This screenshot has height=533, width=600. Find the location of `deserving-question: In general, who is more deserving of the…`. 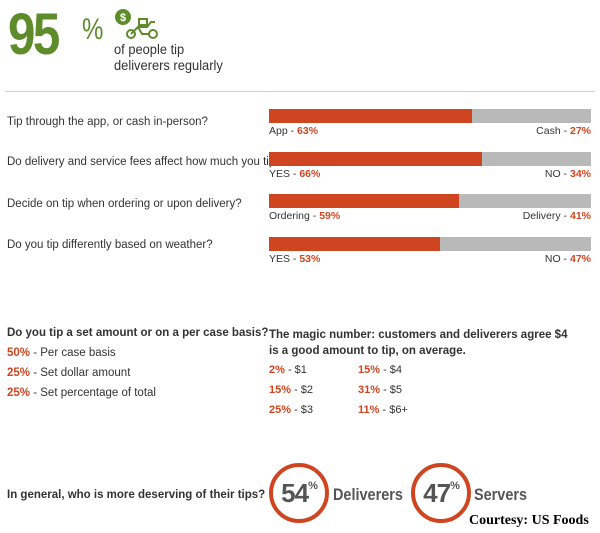

deserving-question: In general, who is more deserving of the… is located at coordinates (136, 495).